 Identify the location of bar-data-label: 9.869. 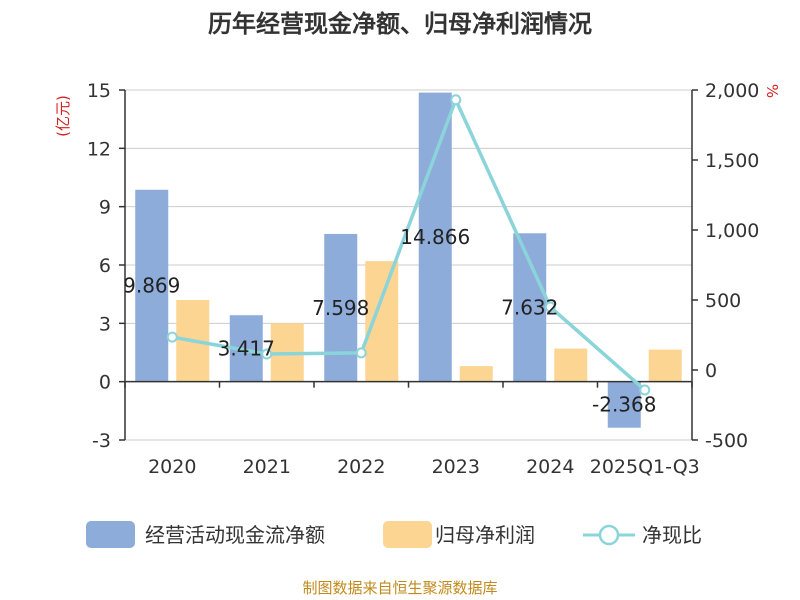
(151, 286).